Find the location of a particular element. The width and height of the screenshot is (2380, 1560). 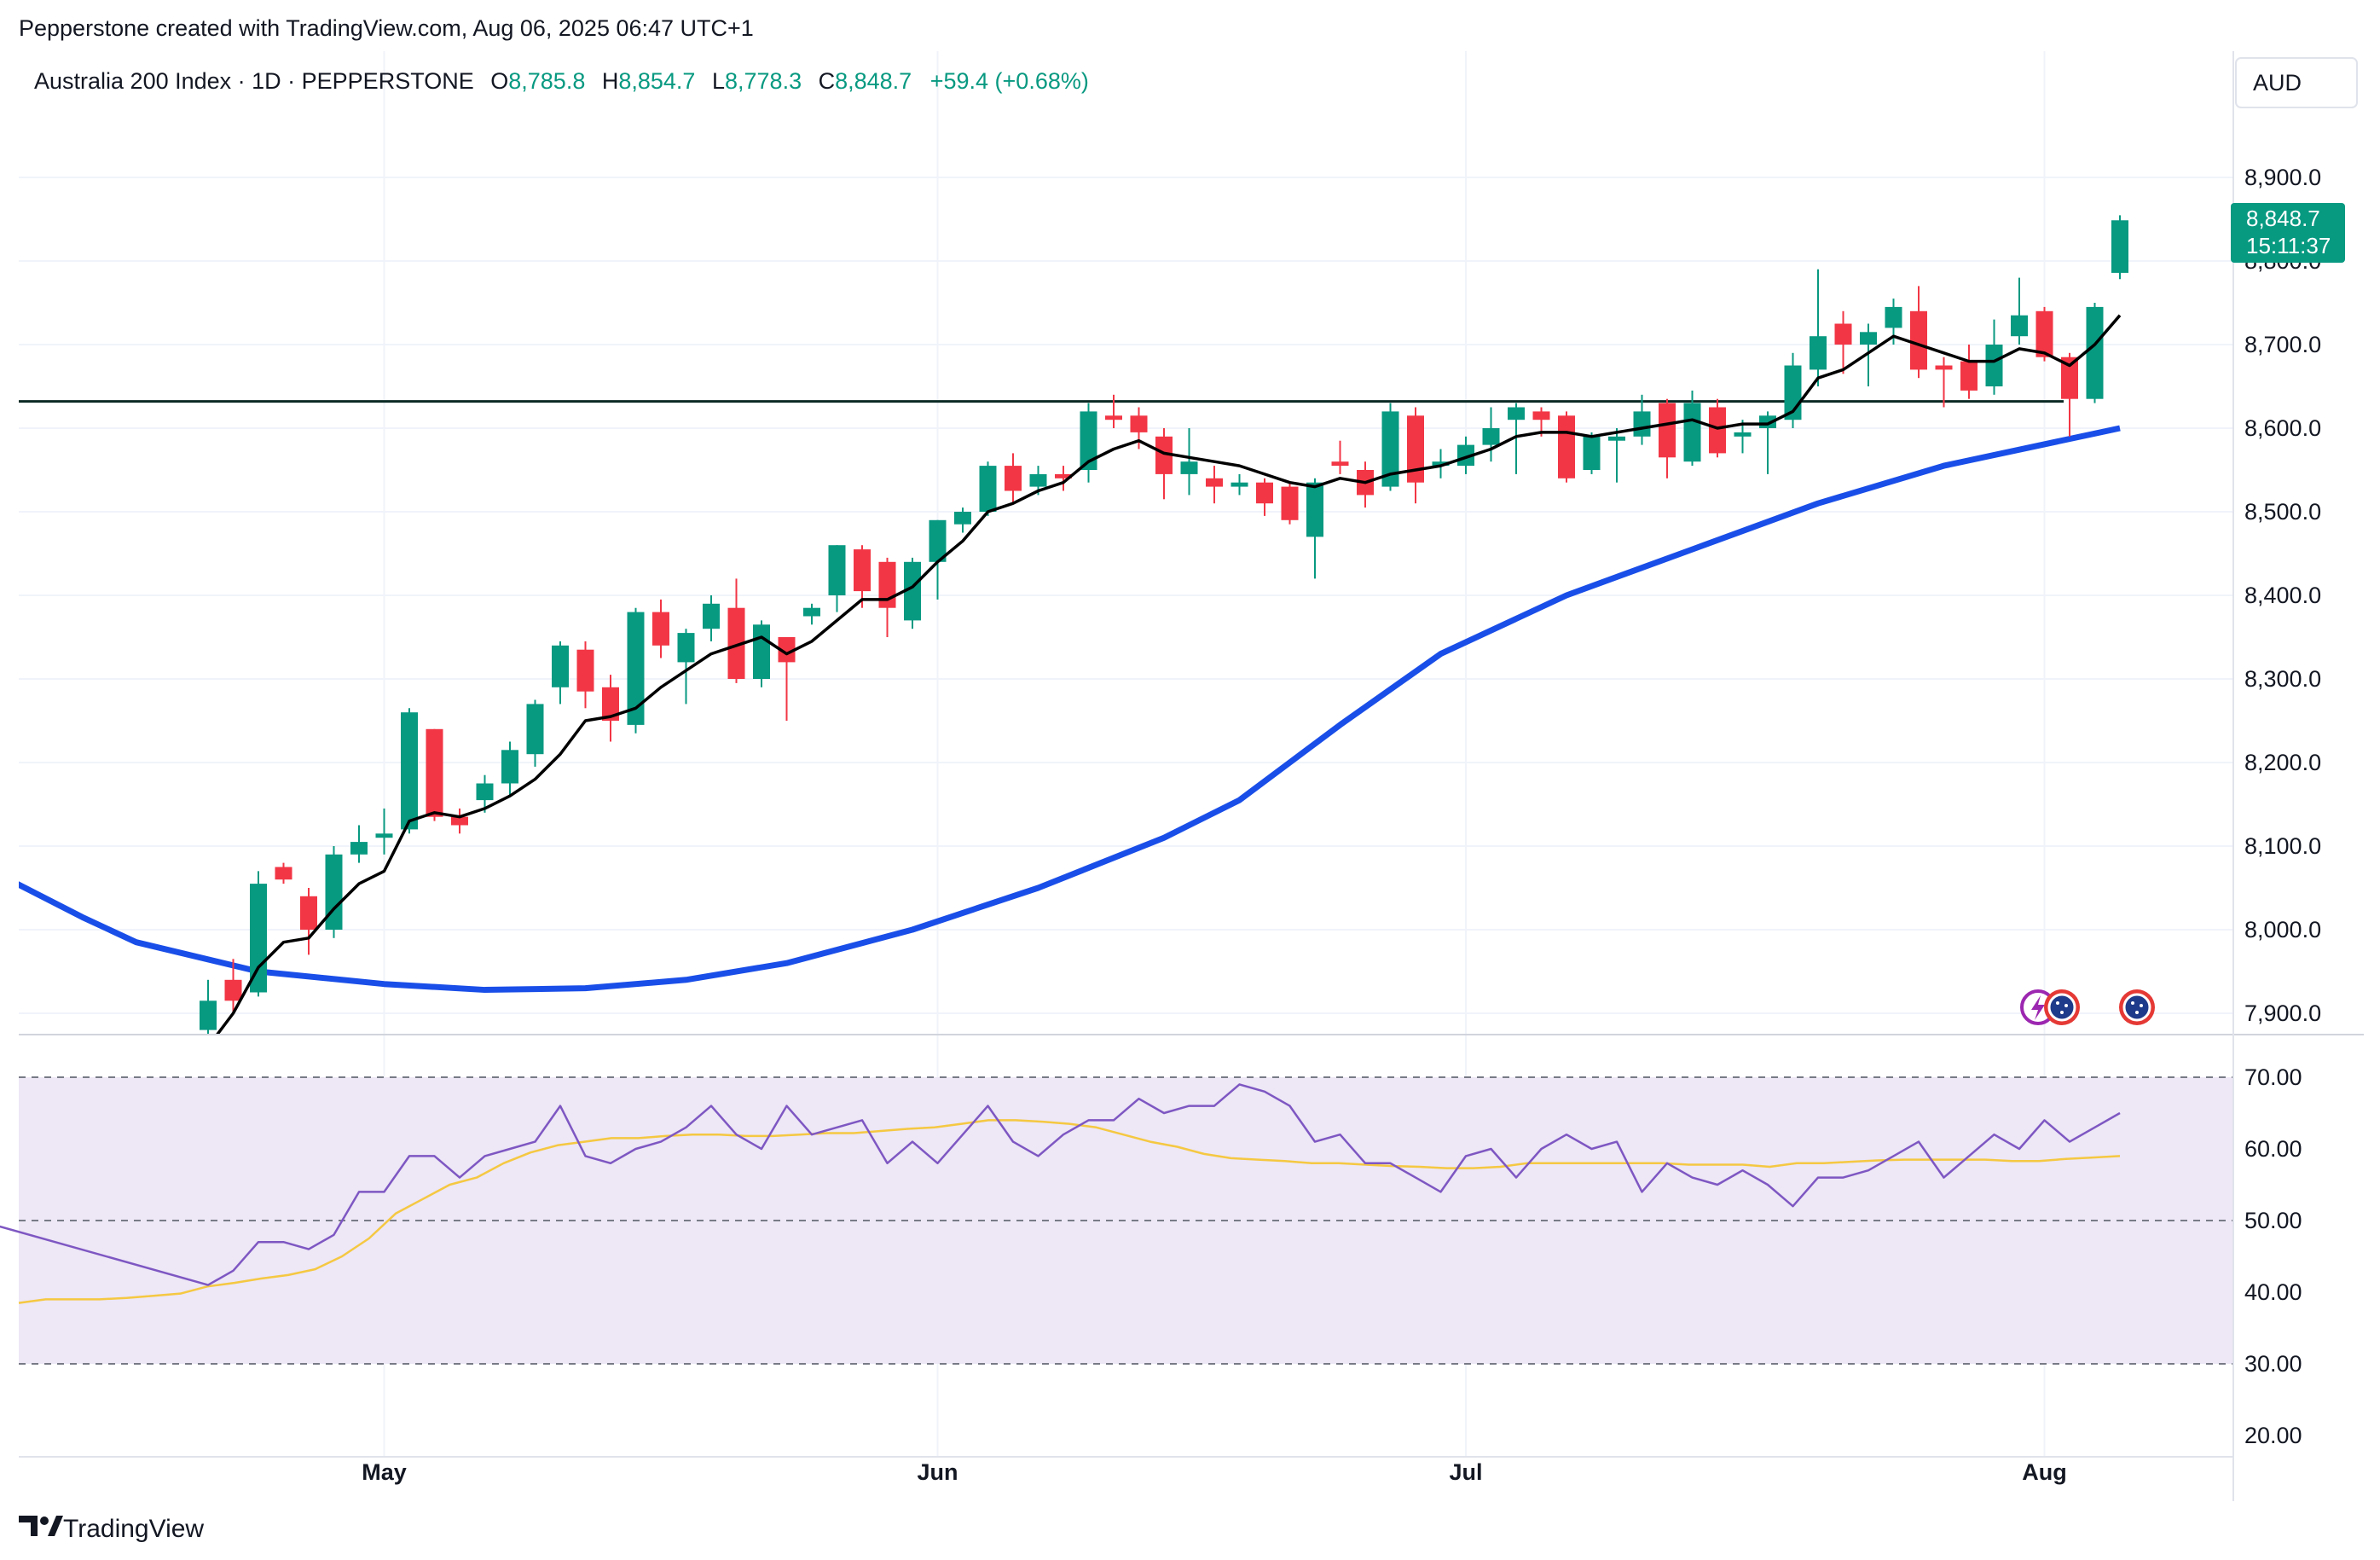

rsi-tick-label: 70.00 is located at coordinates (2273, 1077).